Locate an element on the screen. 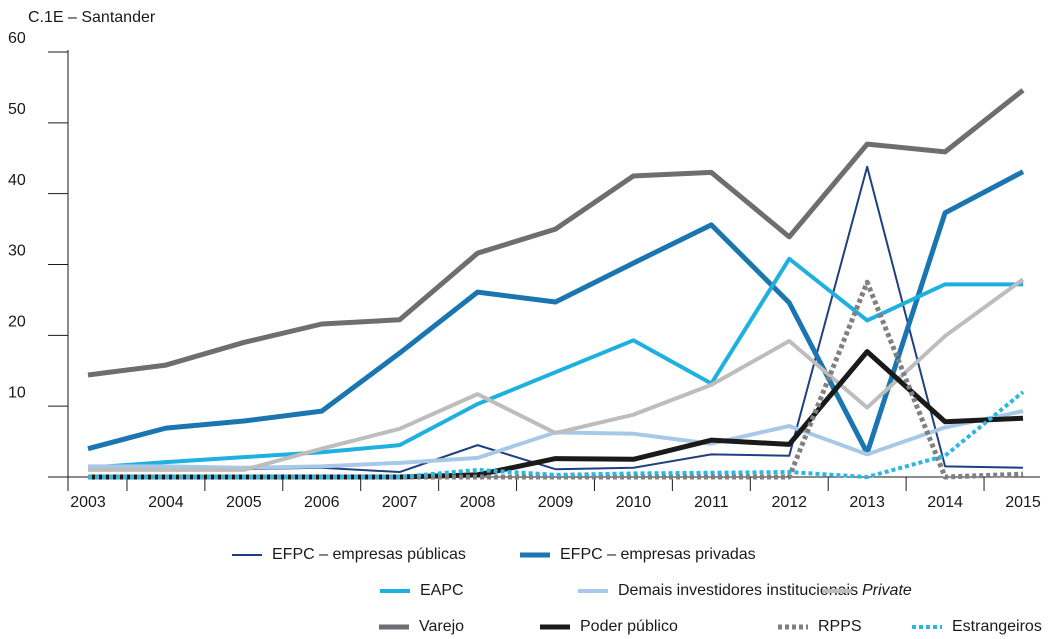  x-tick-label: 2003 is located at coordinates (88, 502).